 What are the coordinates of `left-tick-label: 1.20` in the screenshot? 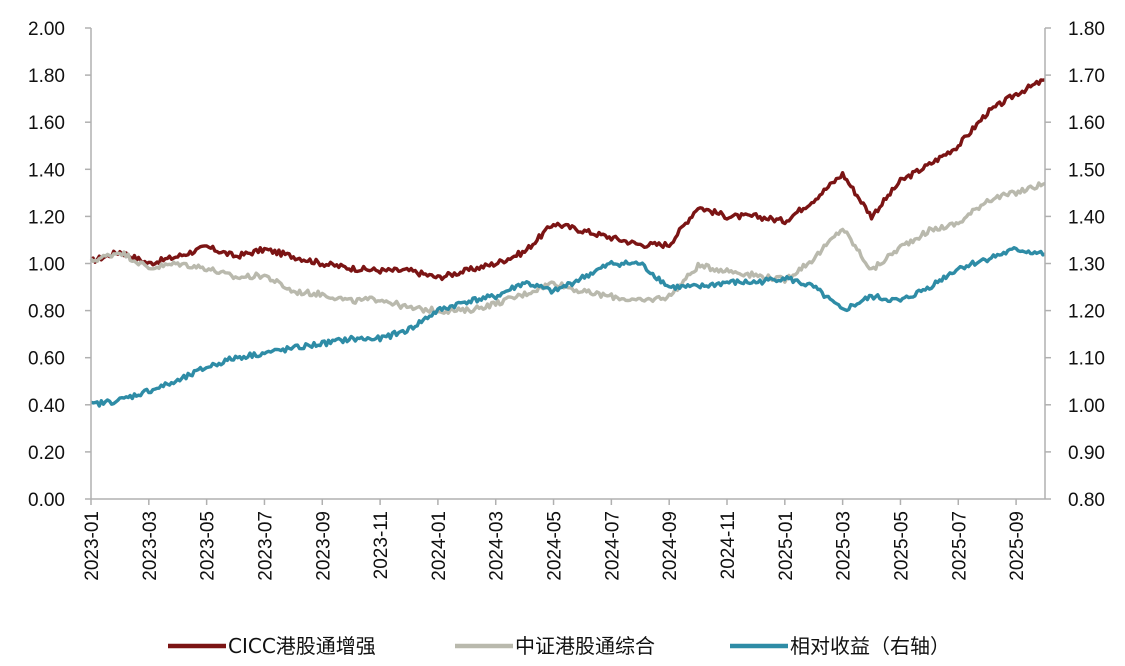 It's located at (46, 217).